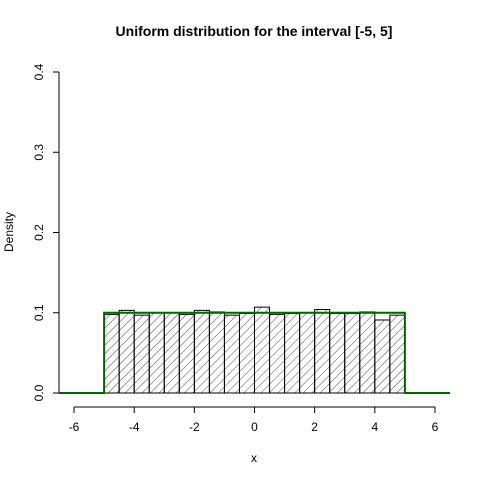 The image size is (480, 480). I want to click on density-curve-group, so click(254, 352).